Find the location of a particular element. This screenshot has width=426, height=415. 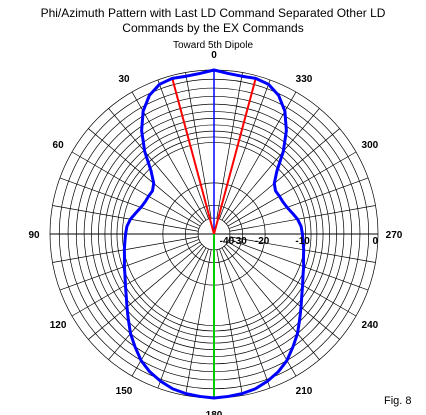

ring-label: 0 is located at coordinates (375, 241).